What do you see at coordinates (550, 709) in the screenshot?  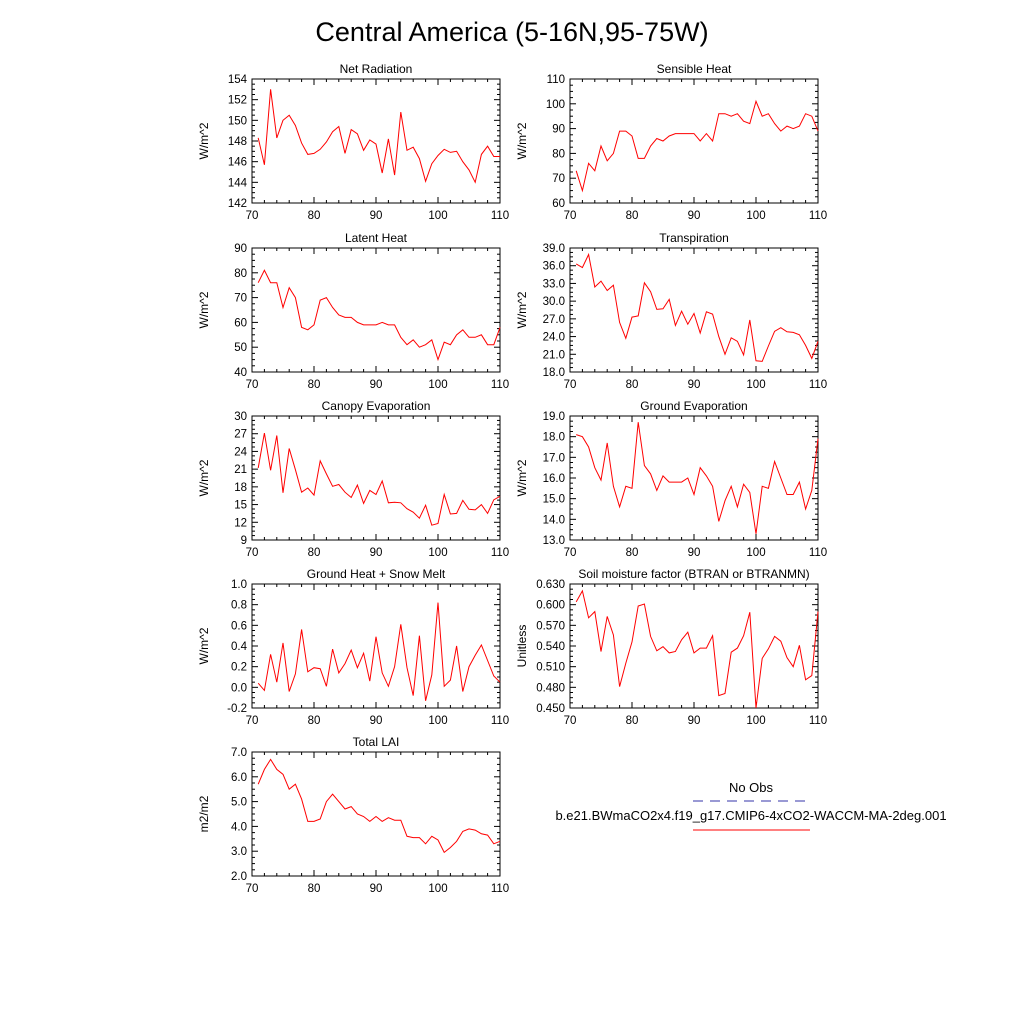 I see `y-tick-label: 0.450` at bounding box center [550, 709].